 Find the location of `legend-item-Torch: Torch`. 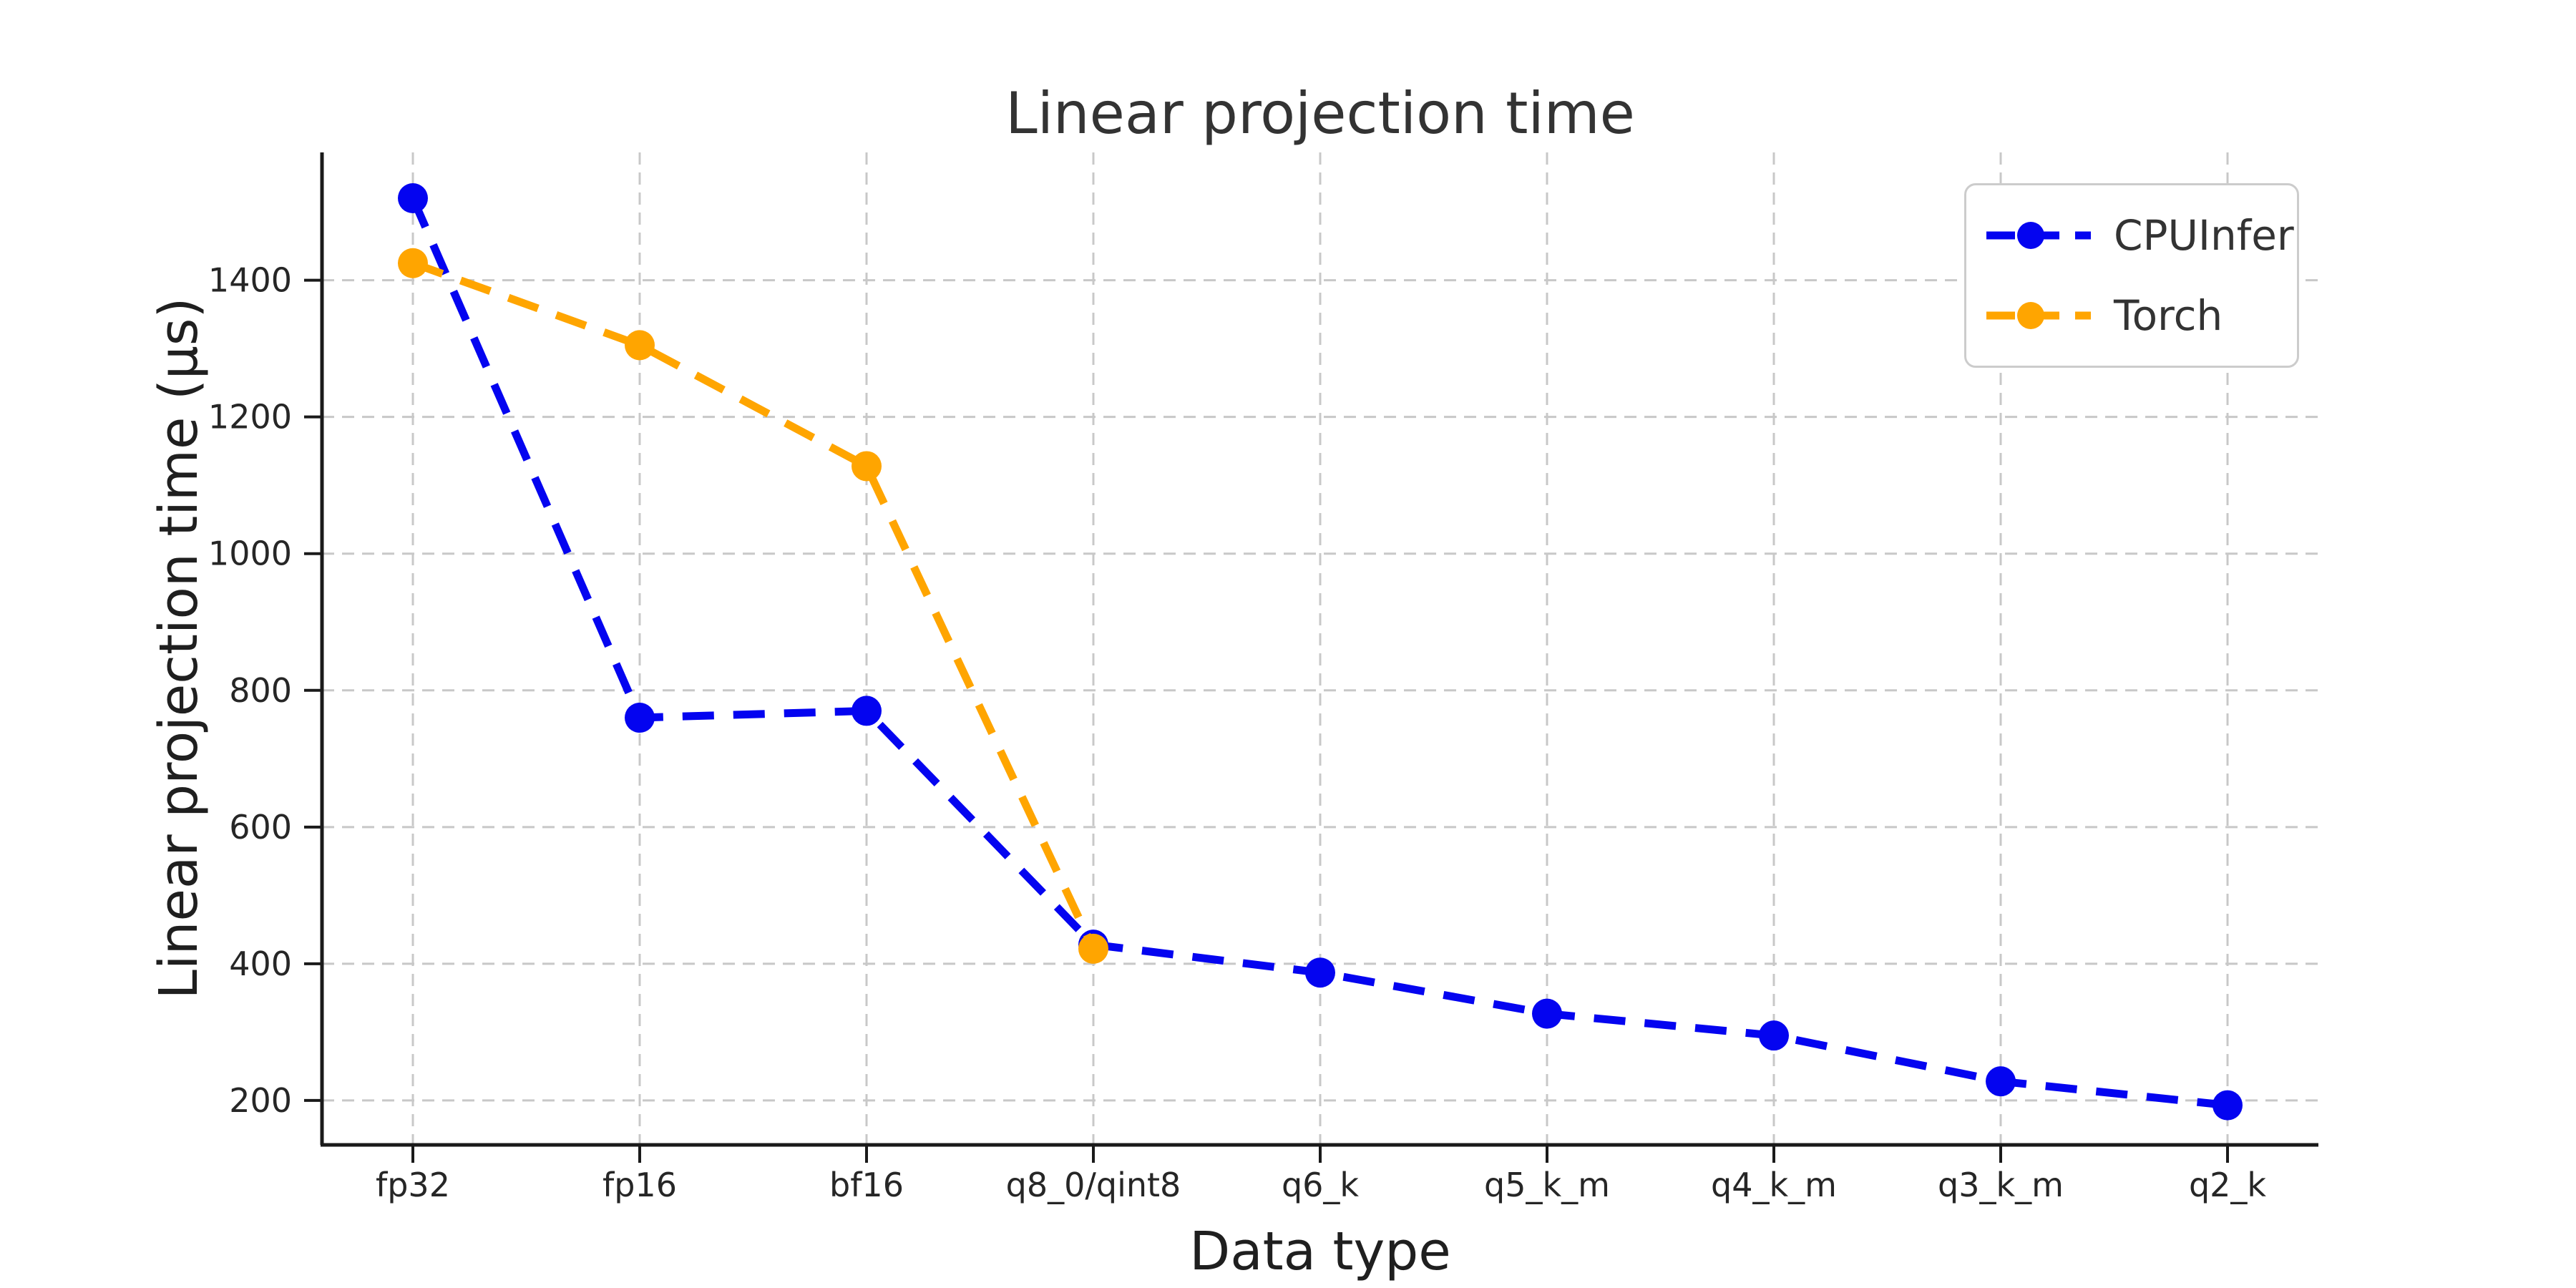

legend-item-Torch: Torch is located at coordinates (2131, 315).